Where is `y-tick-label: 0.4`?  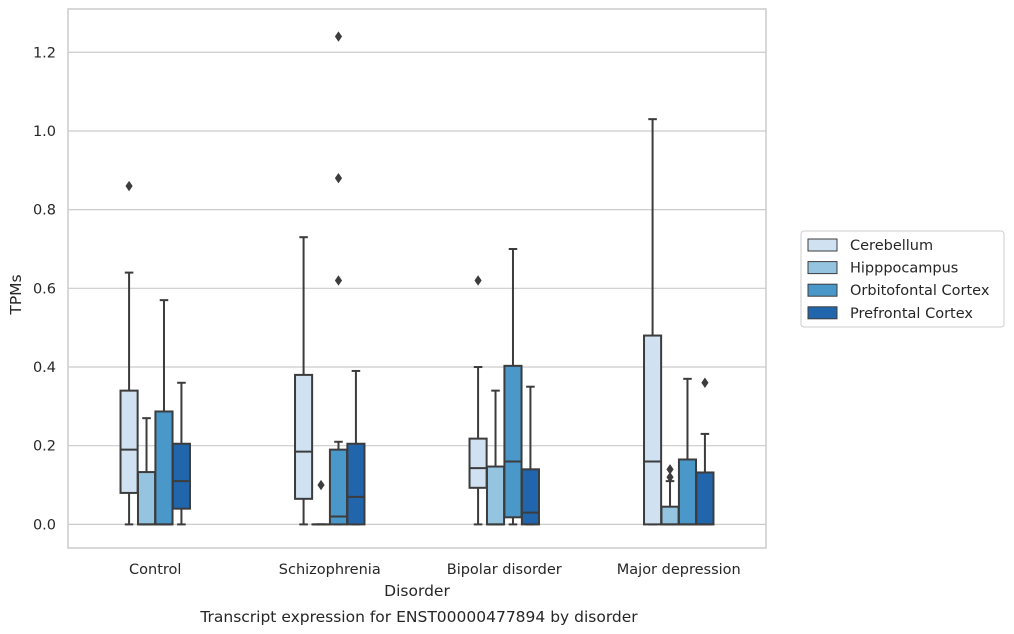 y-tick-label: 0.4 is located at coordinates (44, 368).